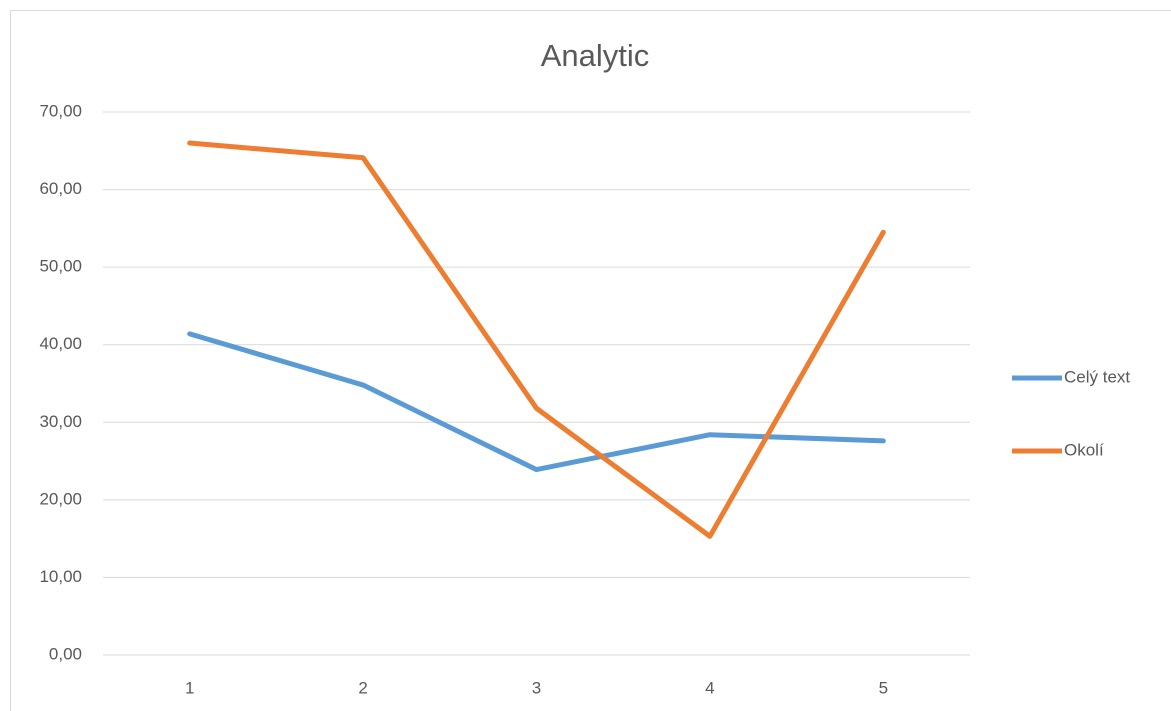 This screenshot has width=1171, height=711. What do you see at coordinates (60, 266) in the screenshot?
I see `y-tick-label: 50,00` at bounding box center [60, 266].